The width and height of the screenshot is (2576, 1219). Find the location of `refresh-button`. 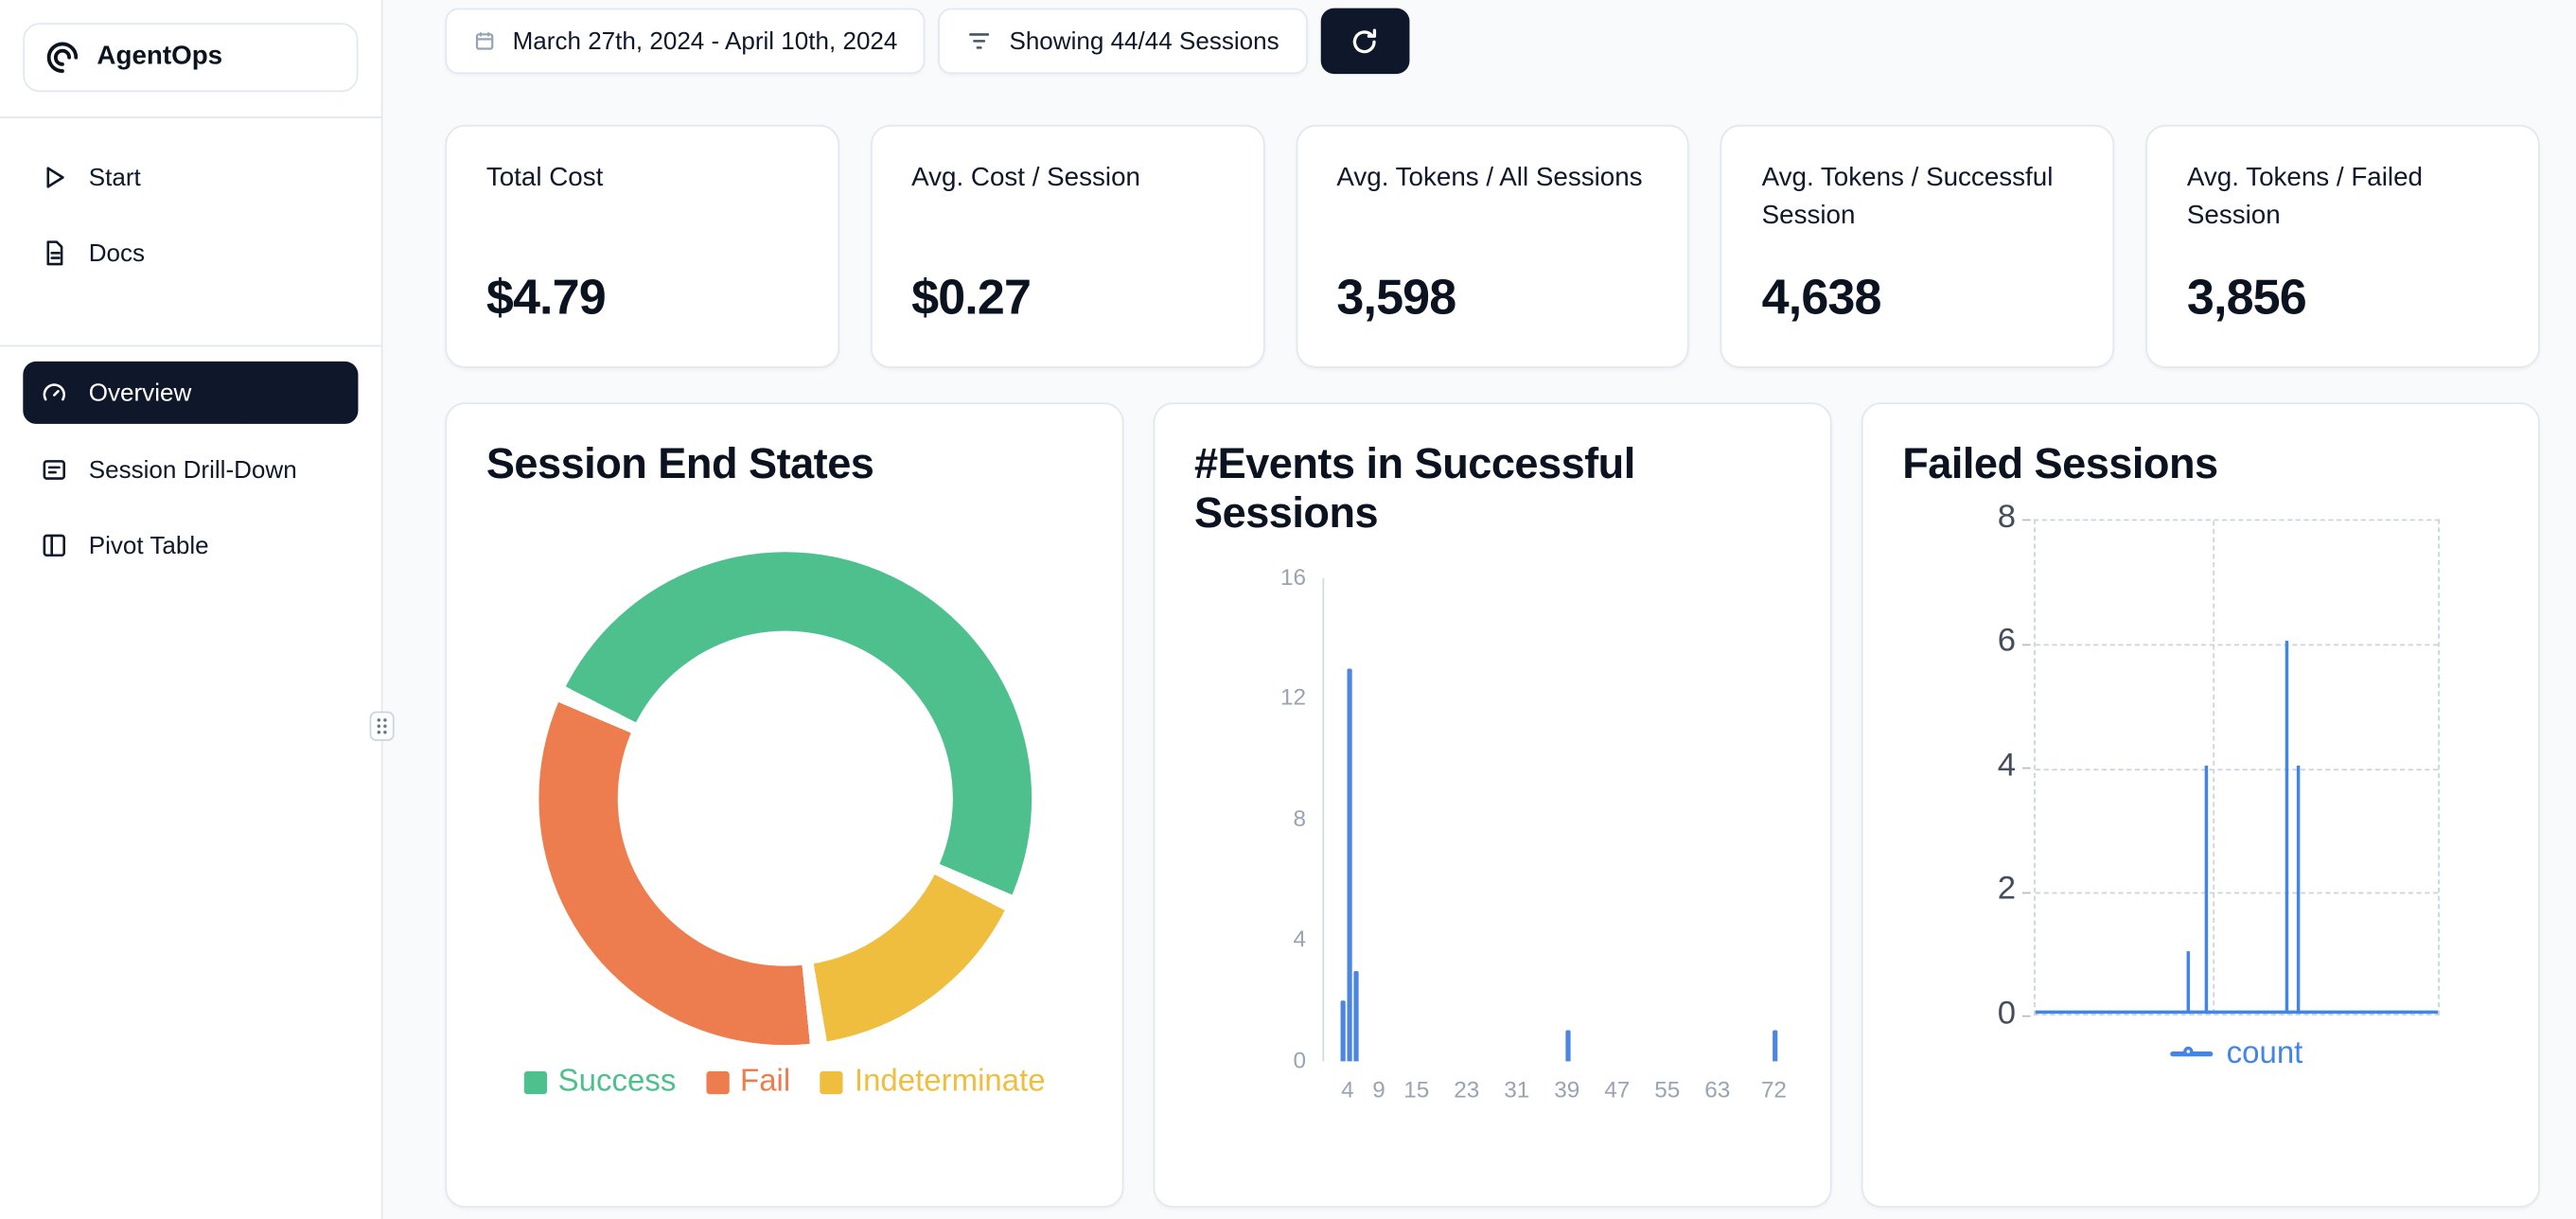

refresh-button is located at coordinates (1364, 41).